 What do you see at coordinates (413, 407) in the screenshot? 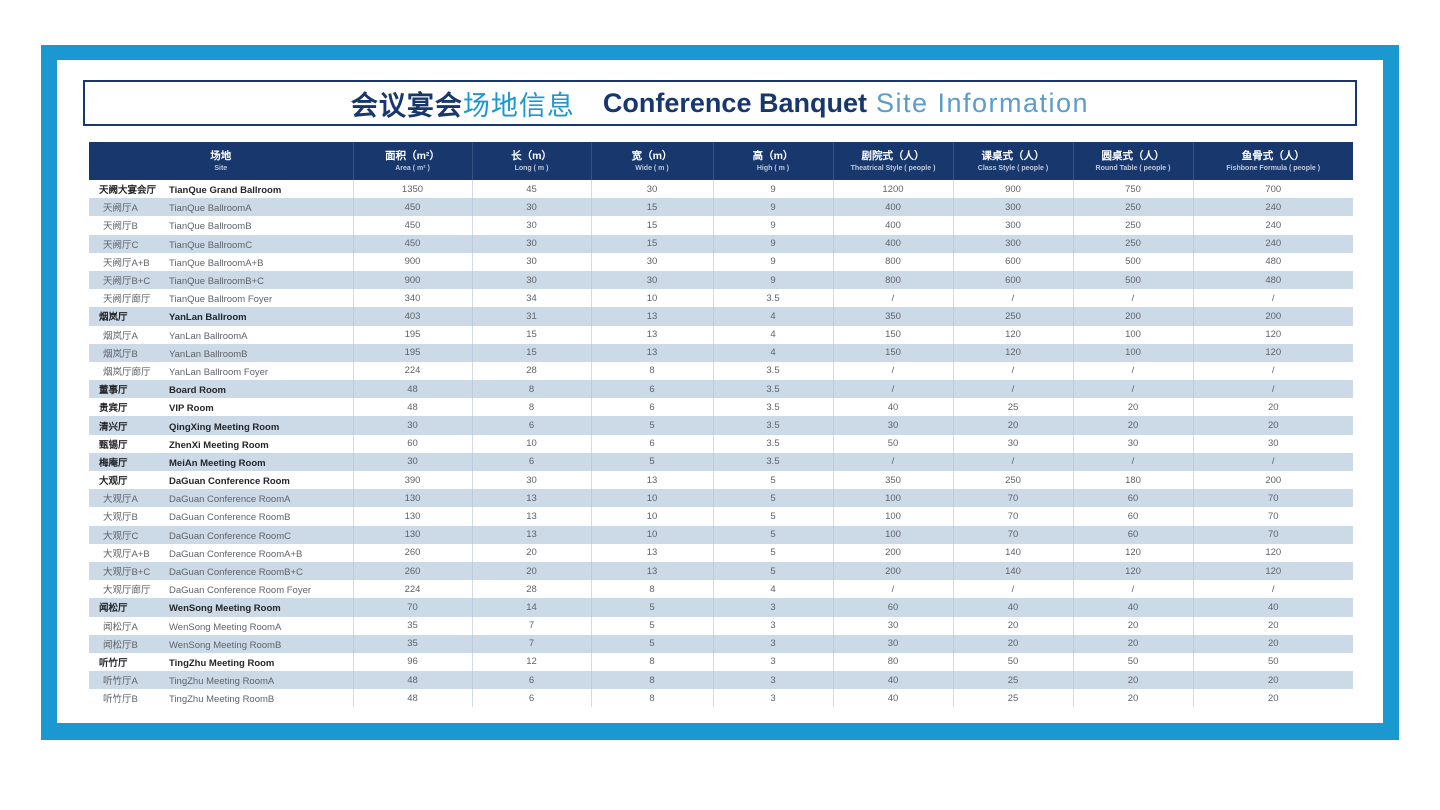
I see `value-cell: 48` at bounding box center [413, 407].